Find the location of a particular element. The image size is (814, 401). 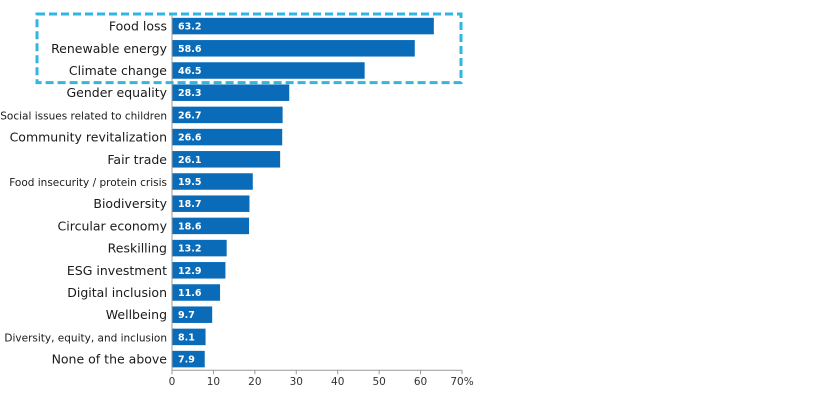

bar-value-label: 26.7 is located at coordinates (189, 115).